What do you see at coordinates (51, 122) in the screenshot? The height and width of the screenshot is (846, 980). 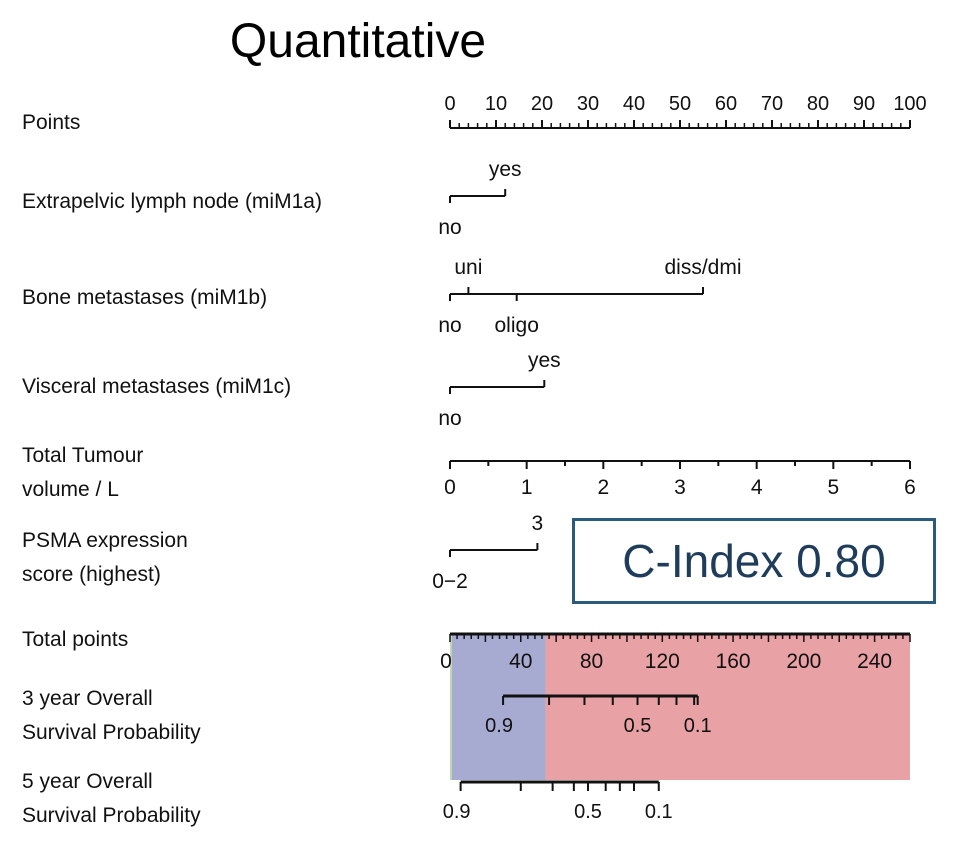 I see `points-axis-label: Points` at bounding box center [51, 122].